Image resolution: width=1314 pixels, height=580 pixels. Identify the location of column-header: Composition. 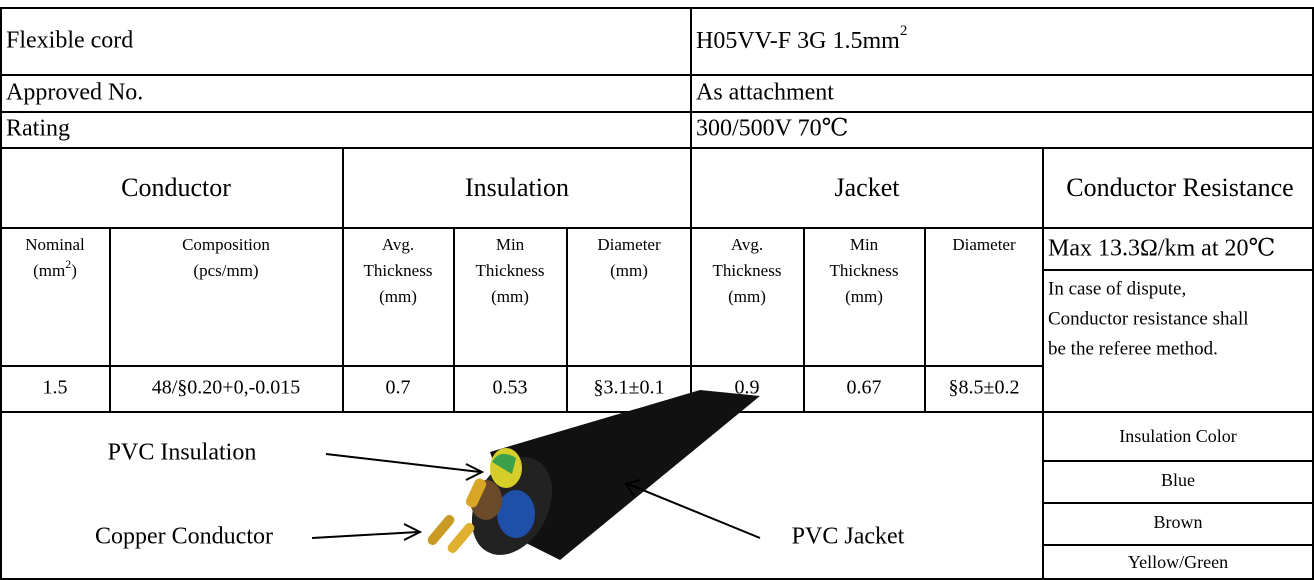
(226, 244).